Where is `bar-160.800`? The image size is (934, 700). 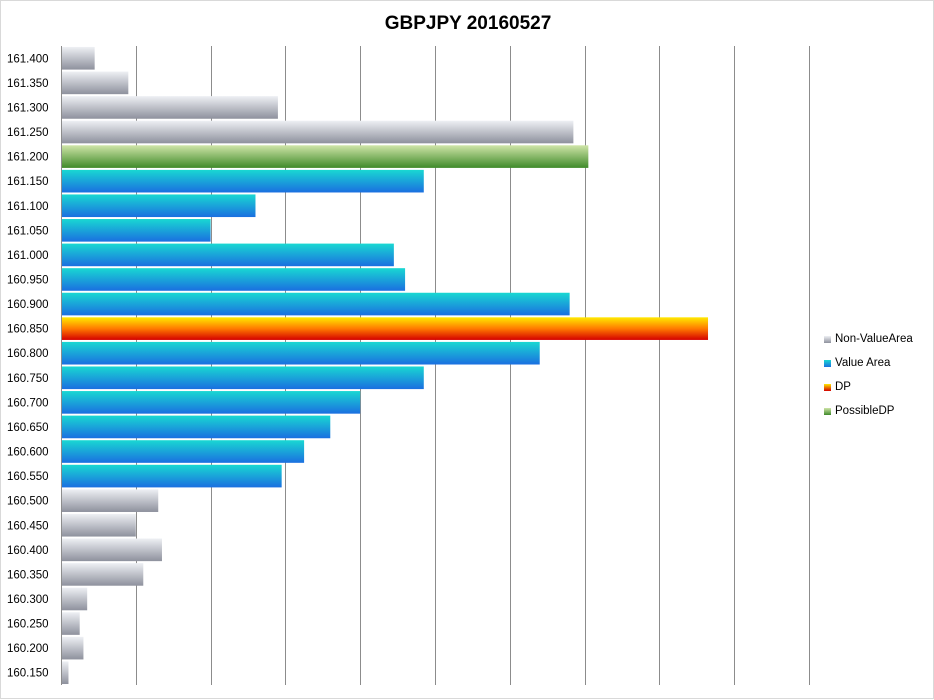
bar-160.800 is located at coordinates (301, 353).